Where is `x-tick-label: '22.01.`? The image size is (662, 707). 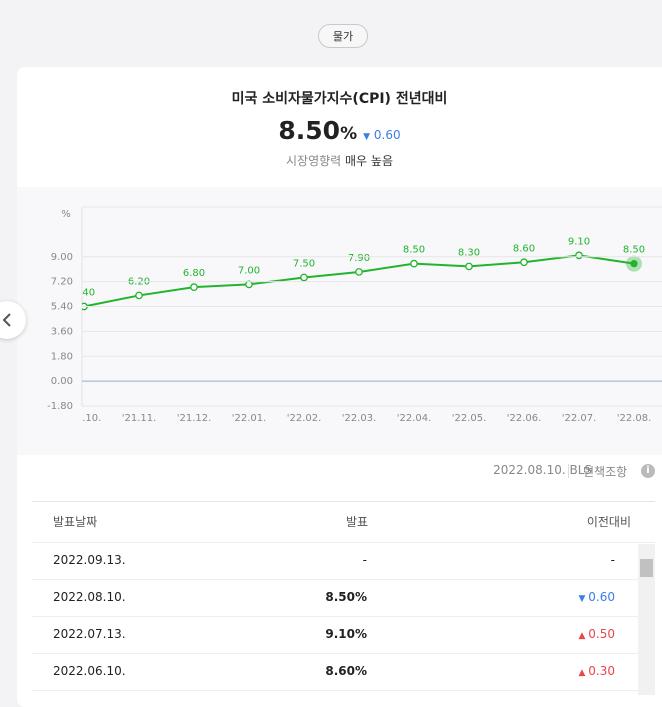
x-tick-label: '22.01. is located at coordinates (249, 418).